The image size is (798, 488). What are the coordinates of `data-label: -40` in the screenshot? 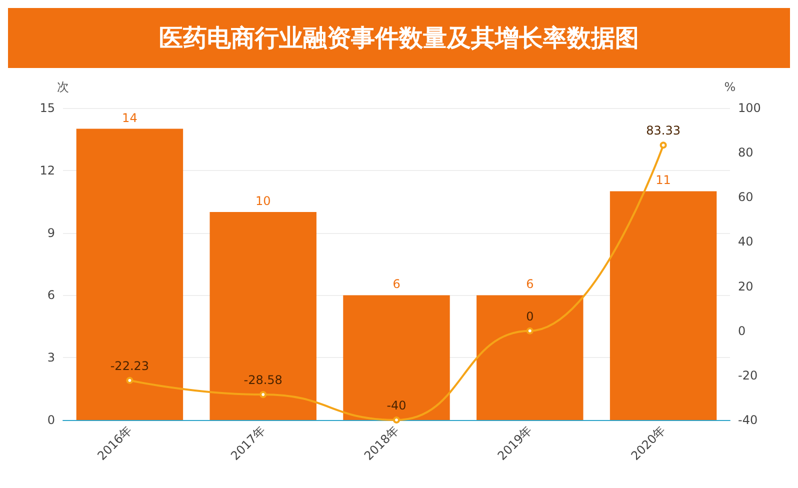 It's located at (396, 405).